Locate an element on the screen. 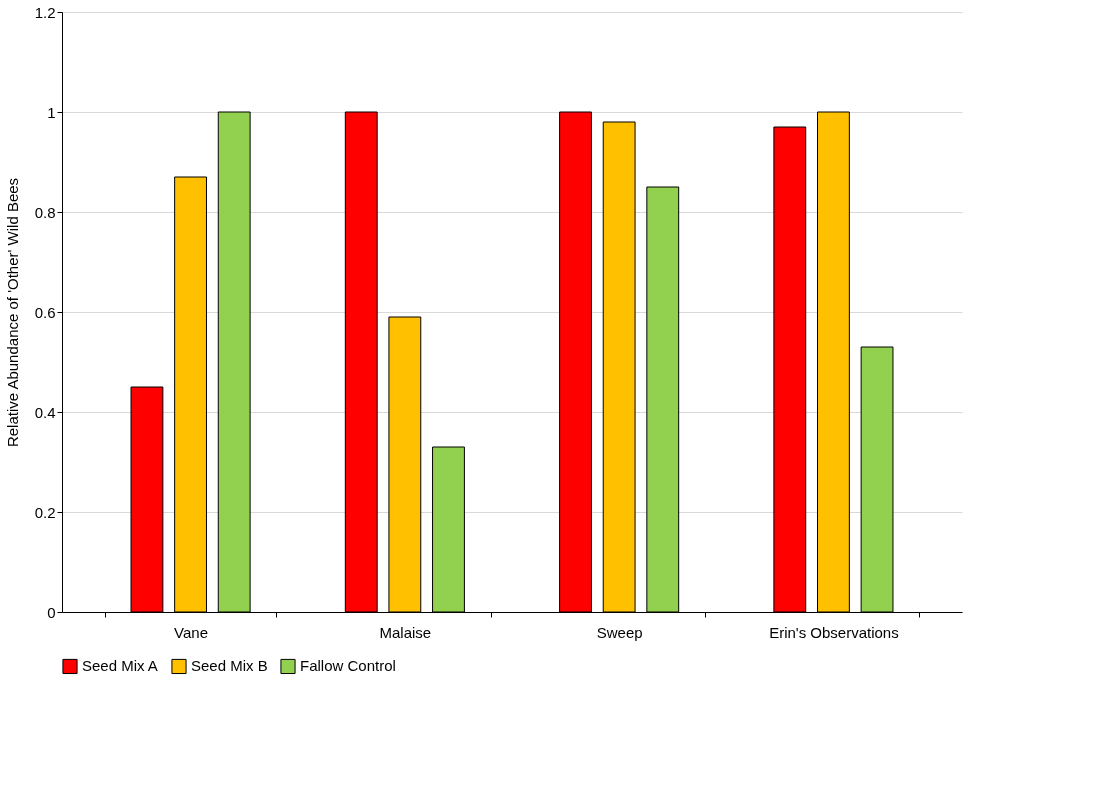 The image size is (1096, 804). y-tick-label: 0.6 is located at coordinates (45, 312).